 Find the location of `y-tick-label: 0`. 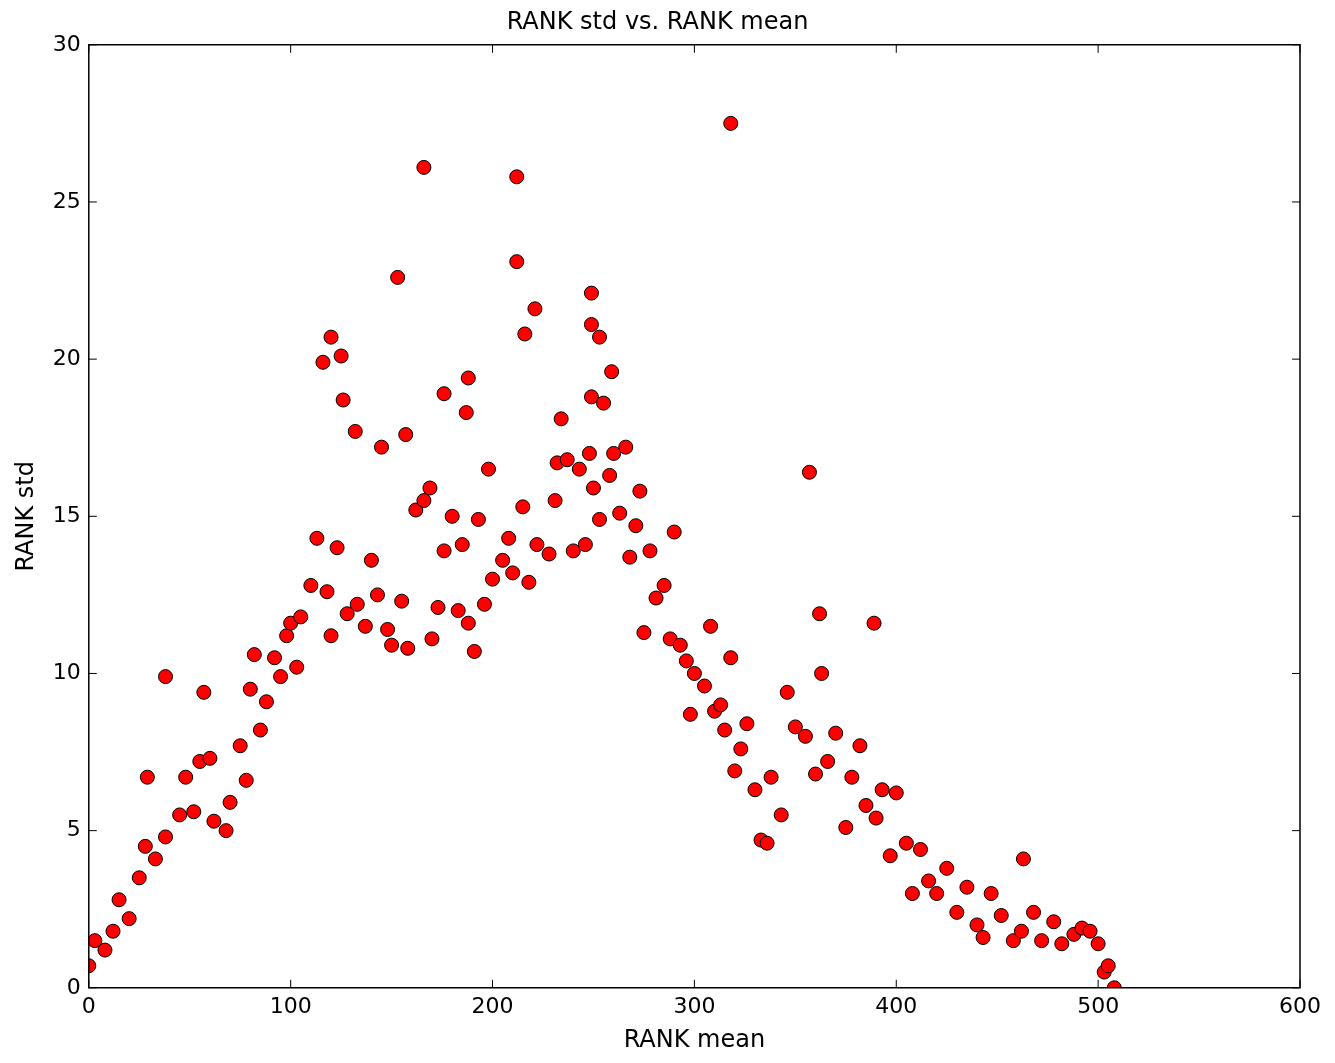

y-tick-label: 0 is located at coordinates (73, 986).